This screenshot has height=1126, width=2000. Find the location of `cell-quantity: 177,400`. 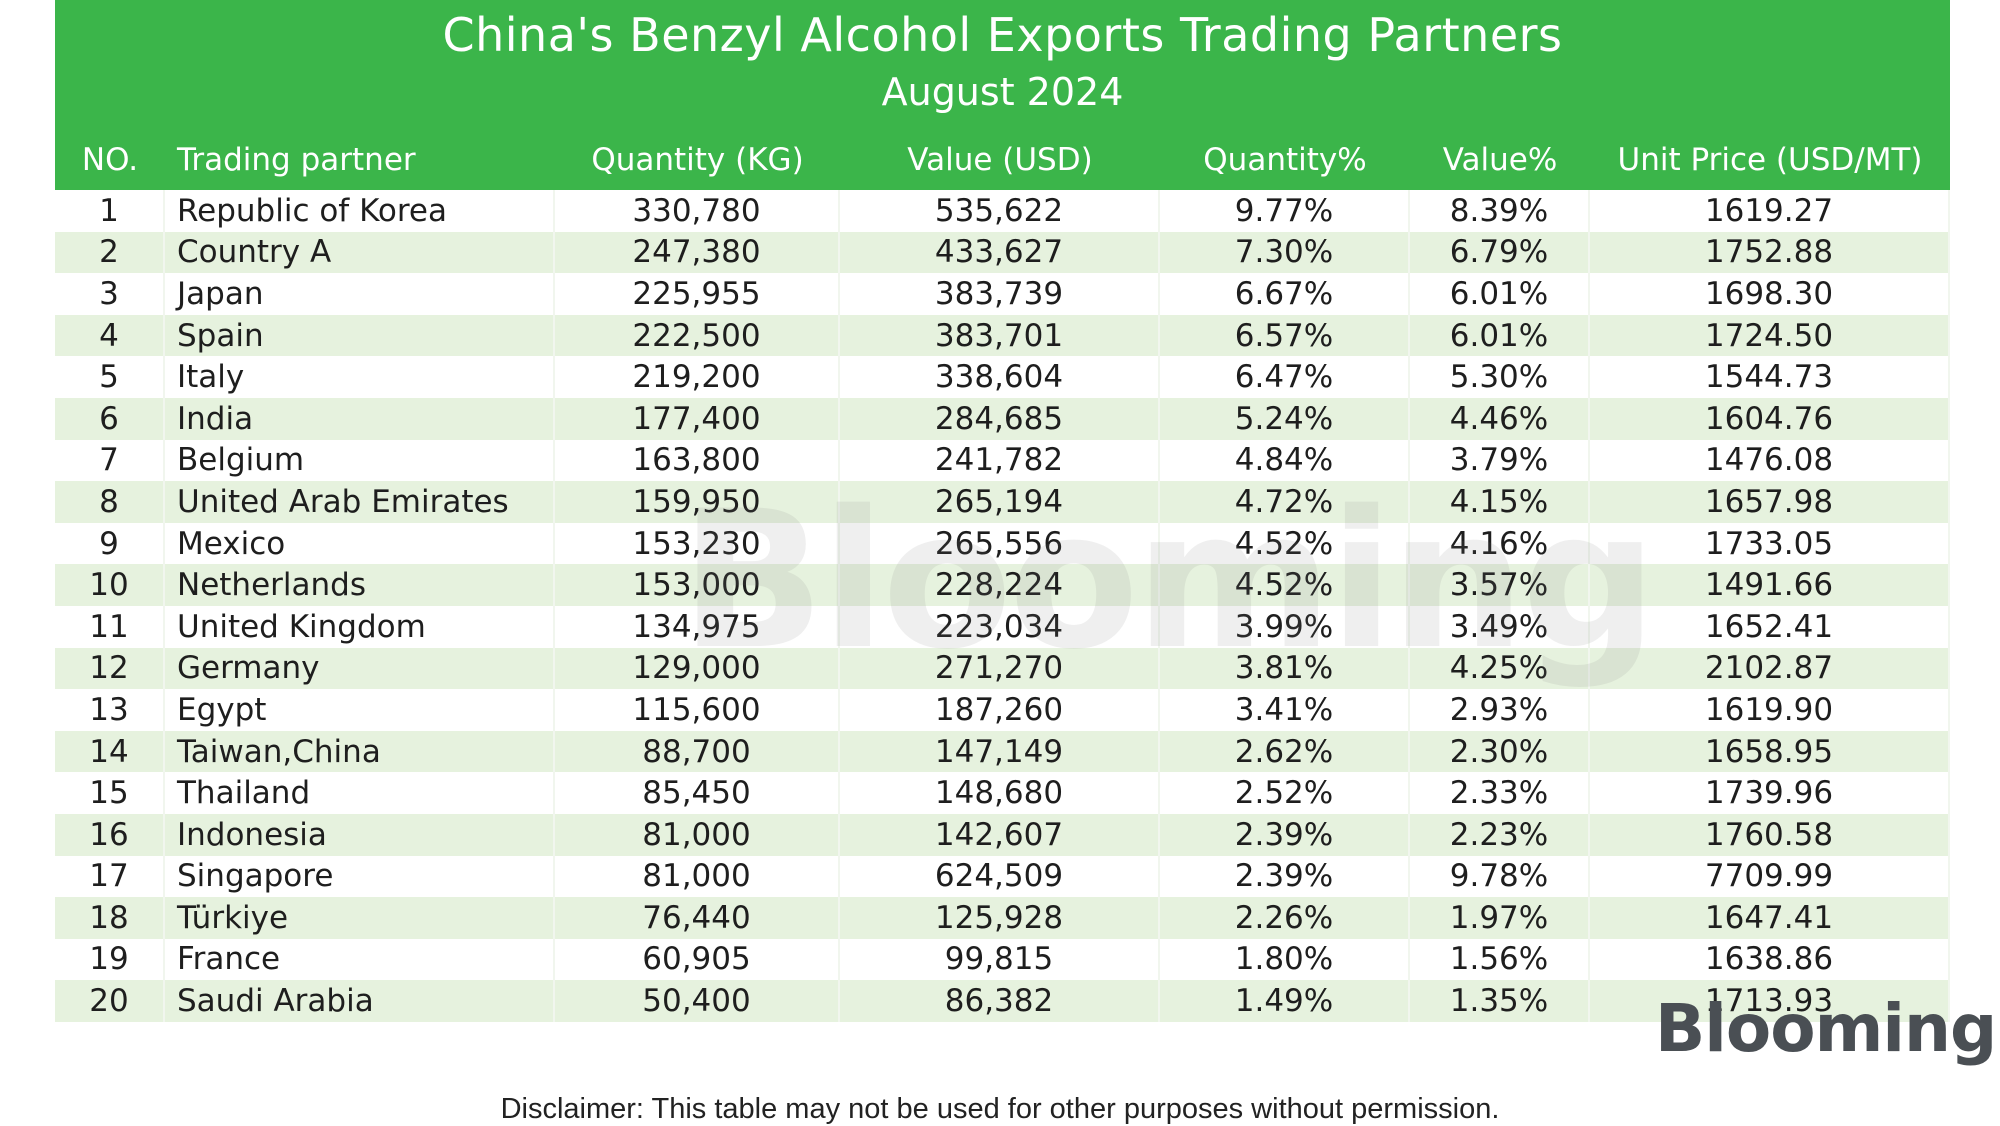

cell-quantity: 177,400 is located at coordinates (697, 418).